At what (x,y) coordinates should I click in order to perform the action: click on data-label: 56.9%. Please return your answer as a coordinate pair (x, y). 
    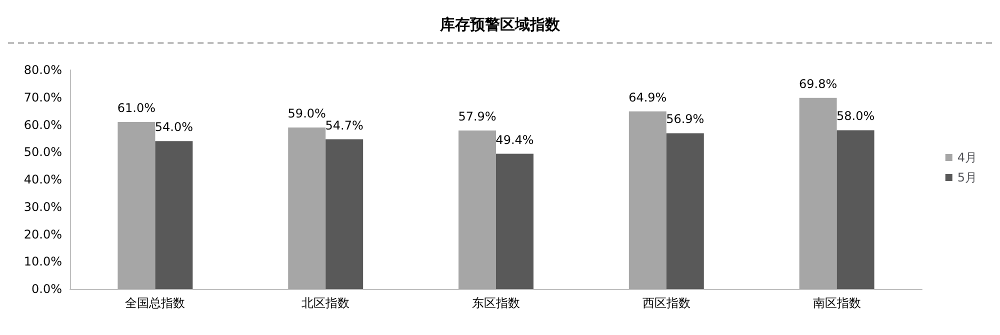
    Looking at the image, I should click on (685, 119).